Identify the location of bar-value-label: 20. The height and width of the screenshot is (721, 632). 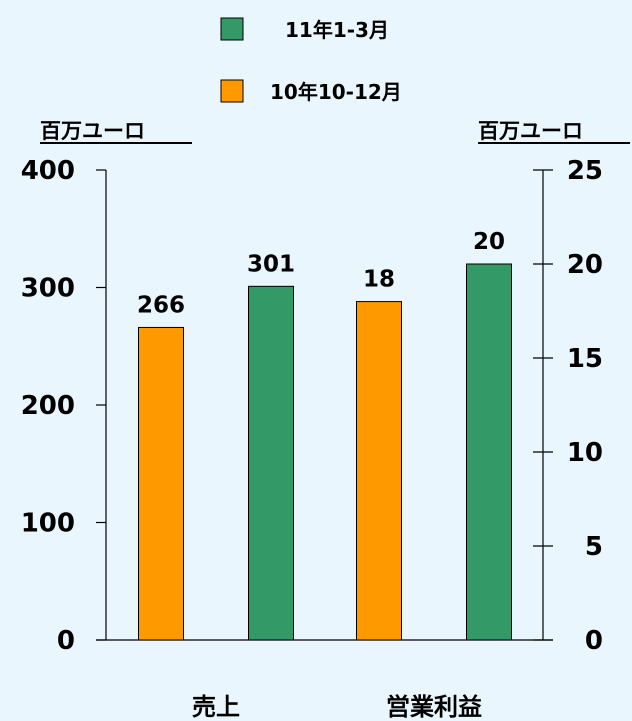
(489, 242).